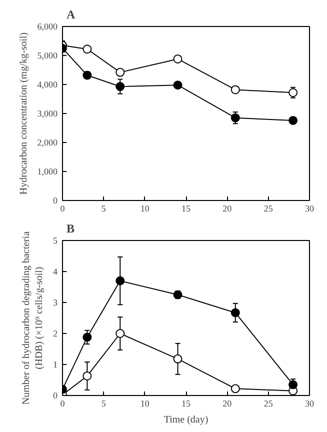  I want to click on y-tick-label: 2,000, so click(47, 143).